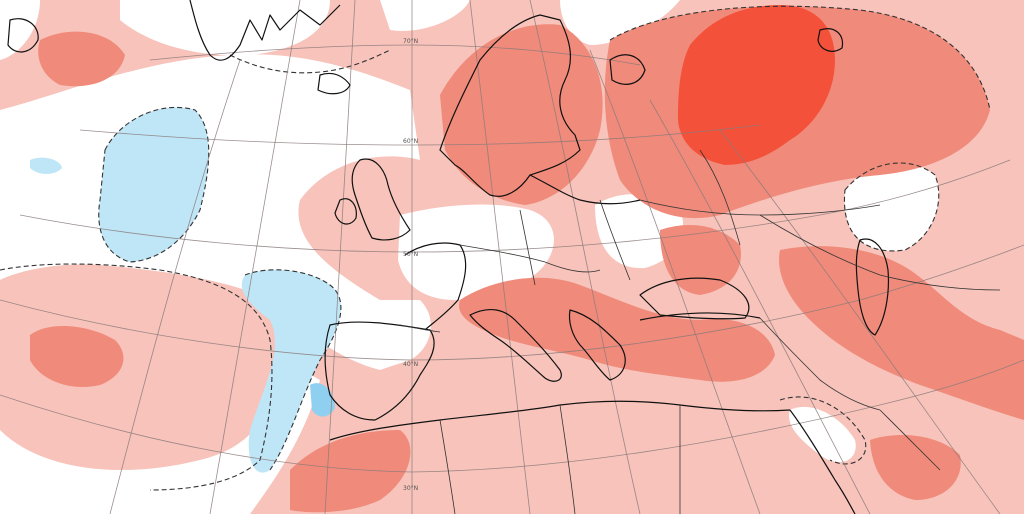 The height and width of the screenshot is (514, 1024). I want to click on coast-britain, so click(381, 199).